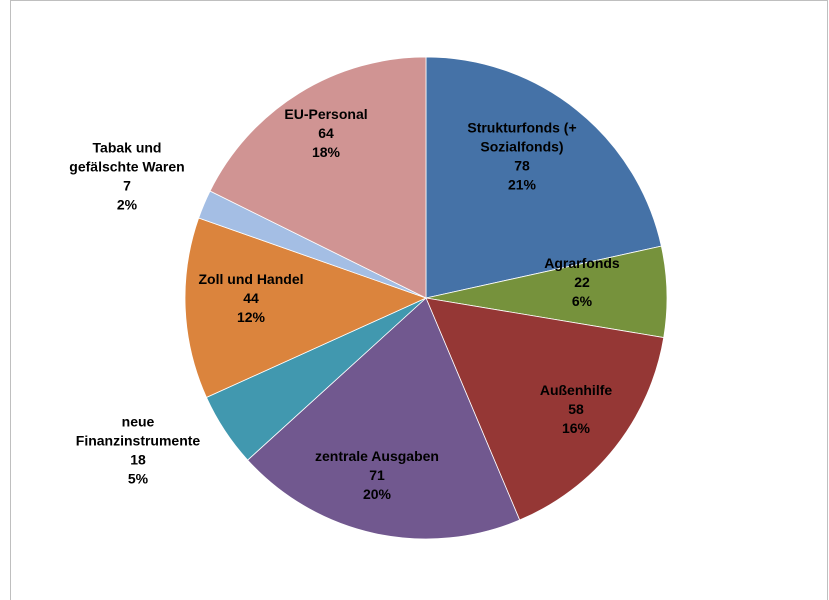  Describe the element at coordinates (138, 479) in the screenshot. I see `slice-label-percent: 5%` at that location.